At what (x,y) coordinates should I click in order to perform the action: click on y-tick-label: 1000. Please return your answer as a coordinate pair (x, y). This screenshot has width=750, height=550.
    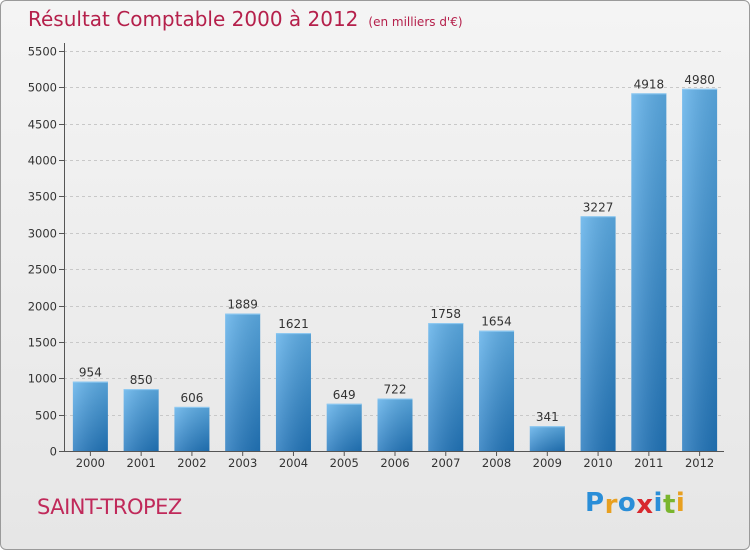
    Looking at the image, I should click on (42, 379).